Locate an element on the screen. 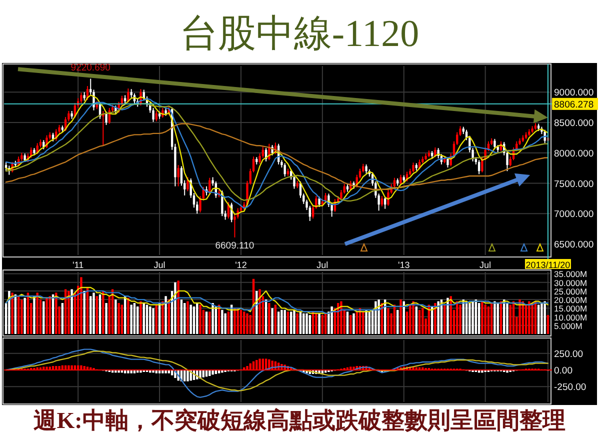 The height and width of the screenshot is (434, 599). y-tick-label: 7000.000 is located at coordinates (574, 214).